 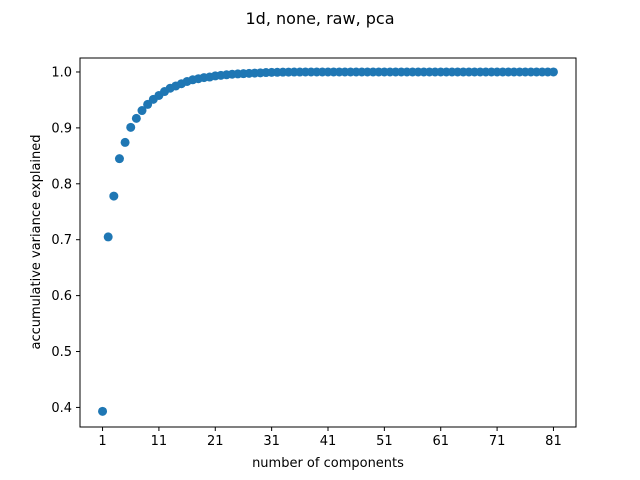 What do you see at coordinates (328, 441) in the screenshot?
I see `x-tick-label: 41` at bounding box center [328, 441].